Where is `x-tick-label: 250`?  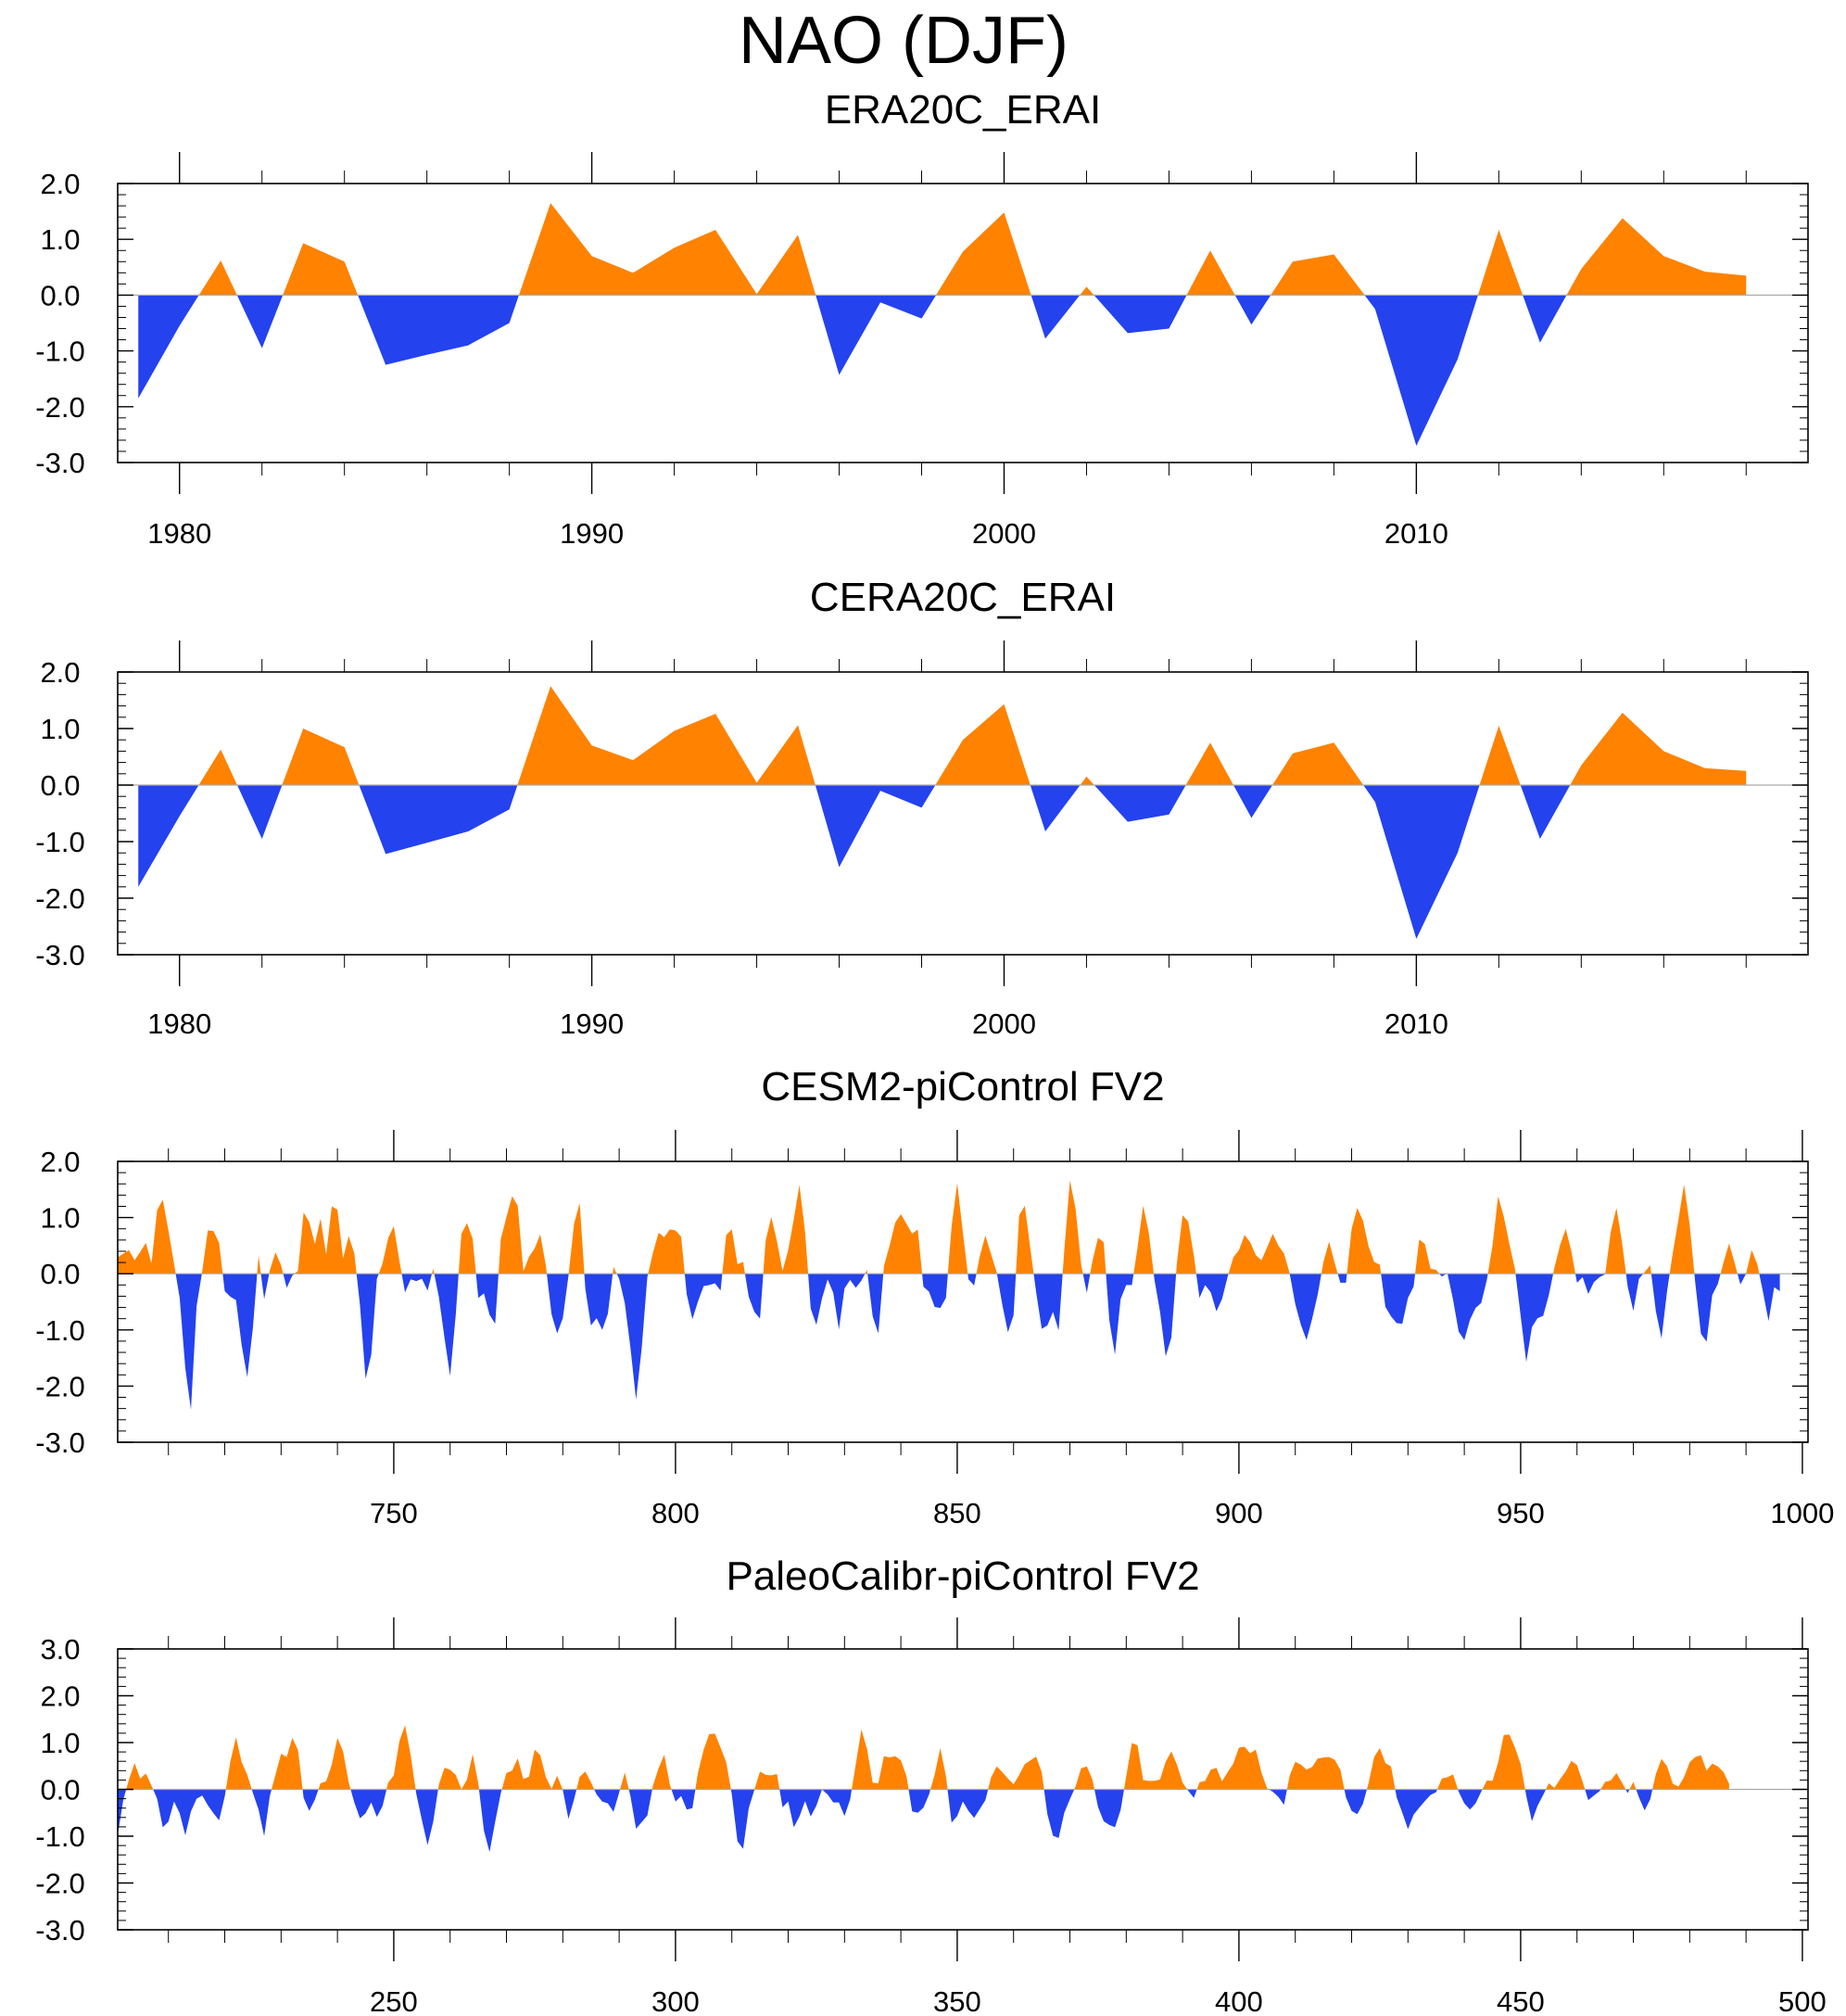 x-tick-label: 250 is located at coordinates (394, 2001).